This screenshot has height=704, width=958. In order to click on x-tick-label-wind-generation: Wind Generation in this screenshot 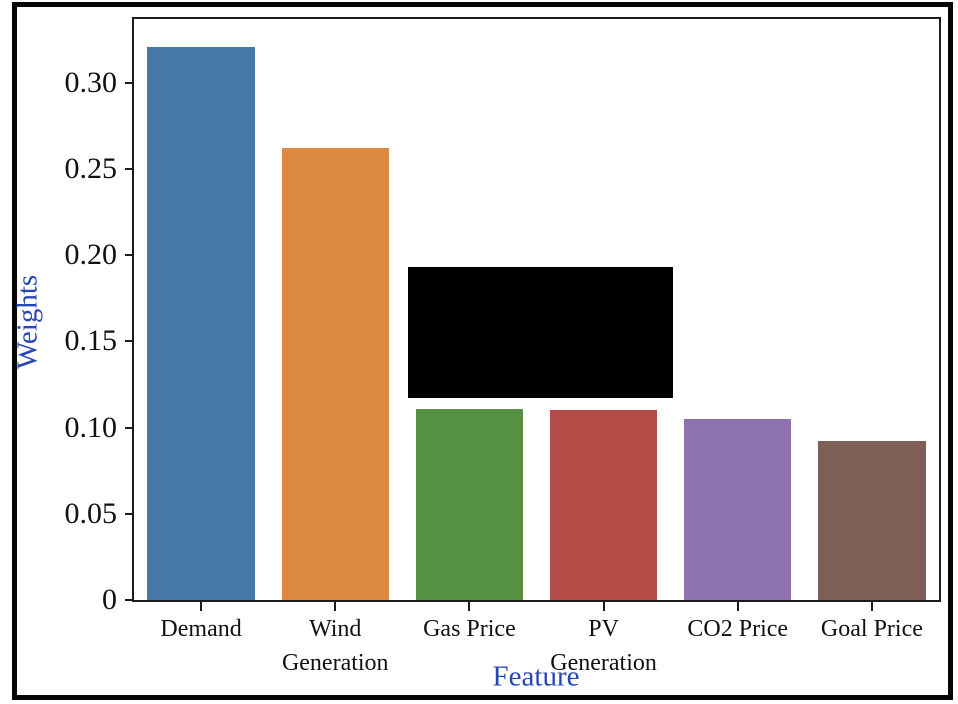, I will do `click(335, 646)`.